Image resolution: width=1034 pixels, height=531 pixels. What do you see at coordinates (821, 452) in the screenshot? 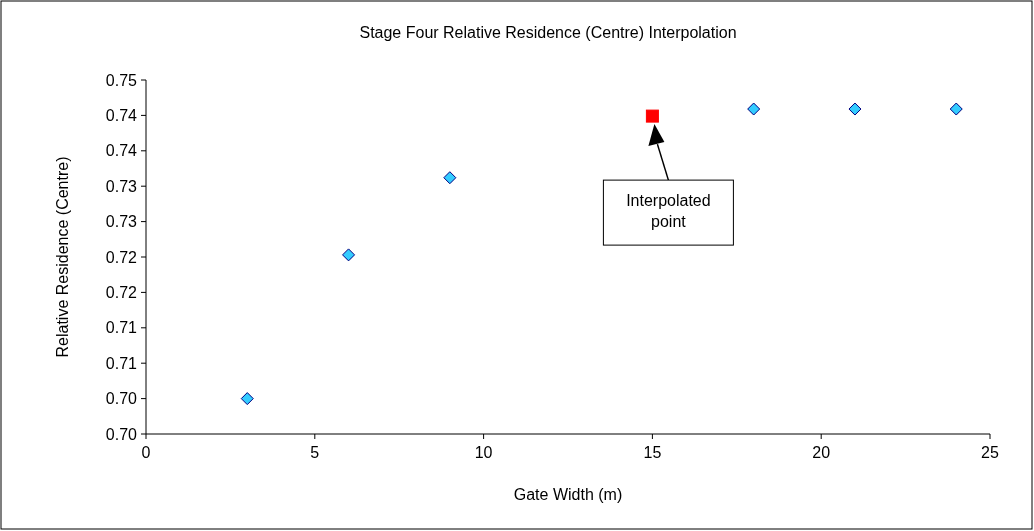
I see `x-tick-label: 20` at bounding box center [821, 452].